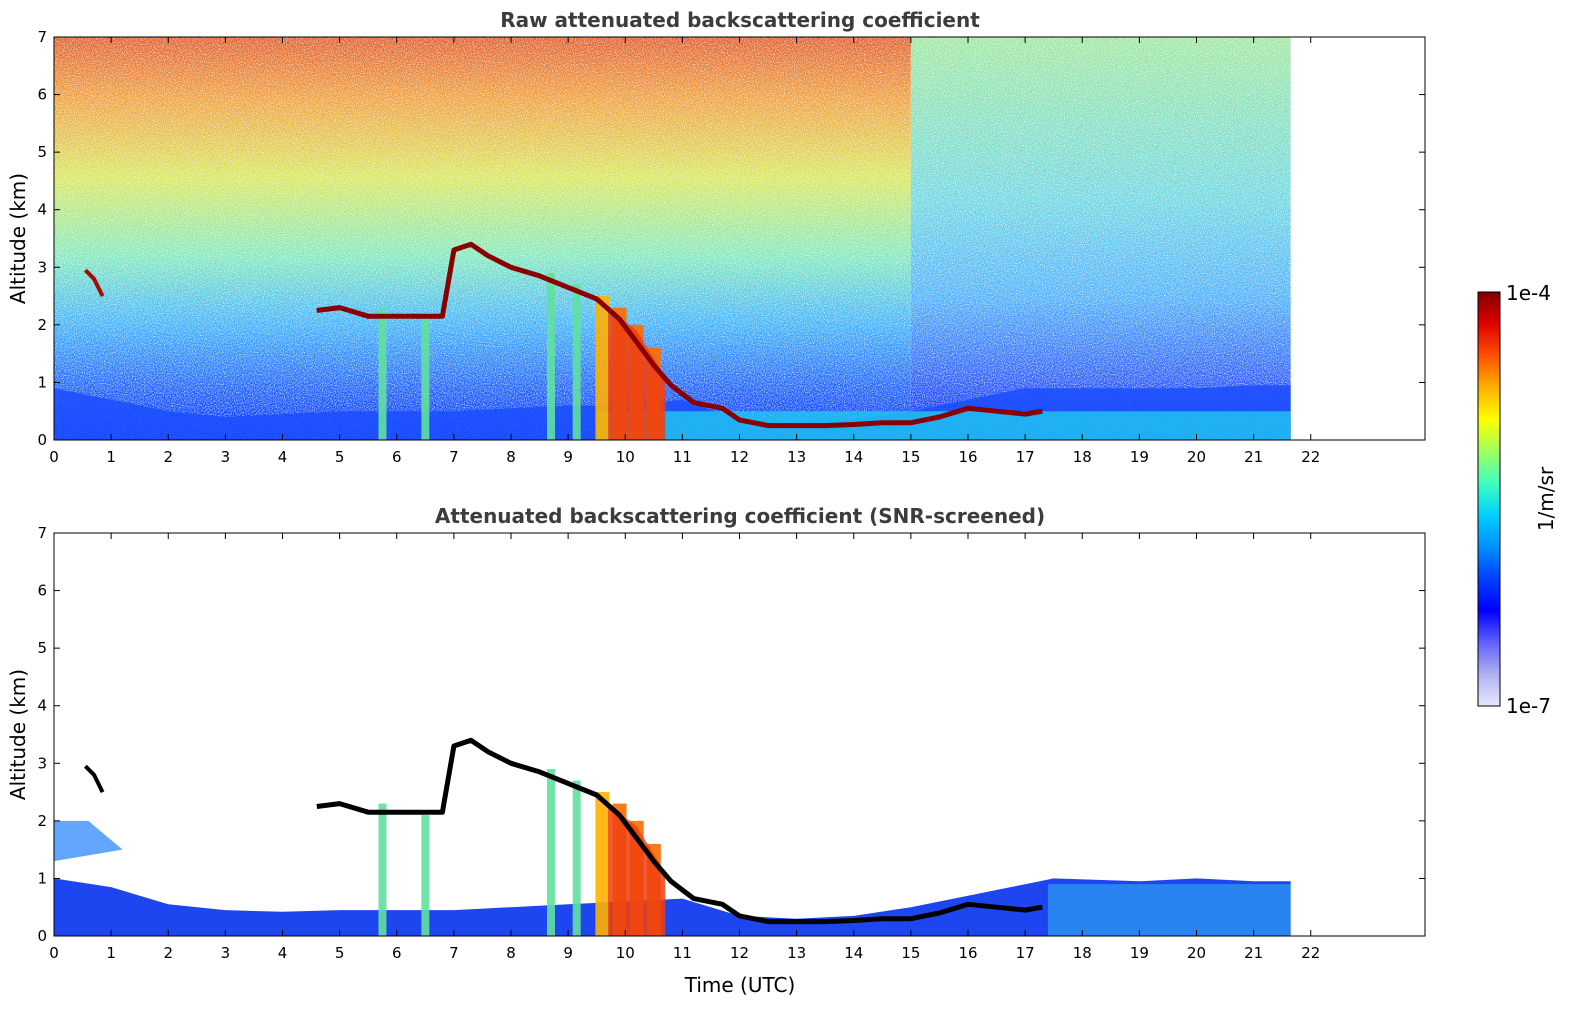  I want to click on near-surface-aerosol, so click(943, 425).